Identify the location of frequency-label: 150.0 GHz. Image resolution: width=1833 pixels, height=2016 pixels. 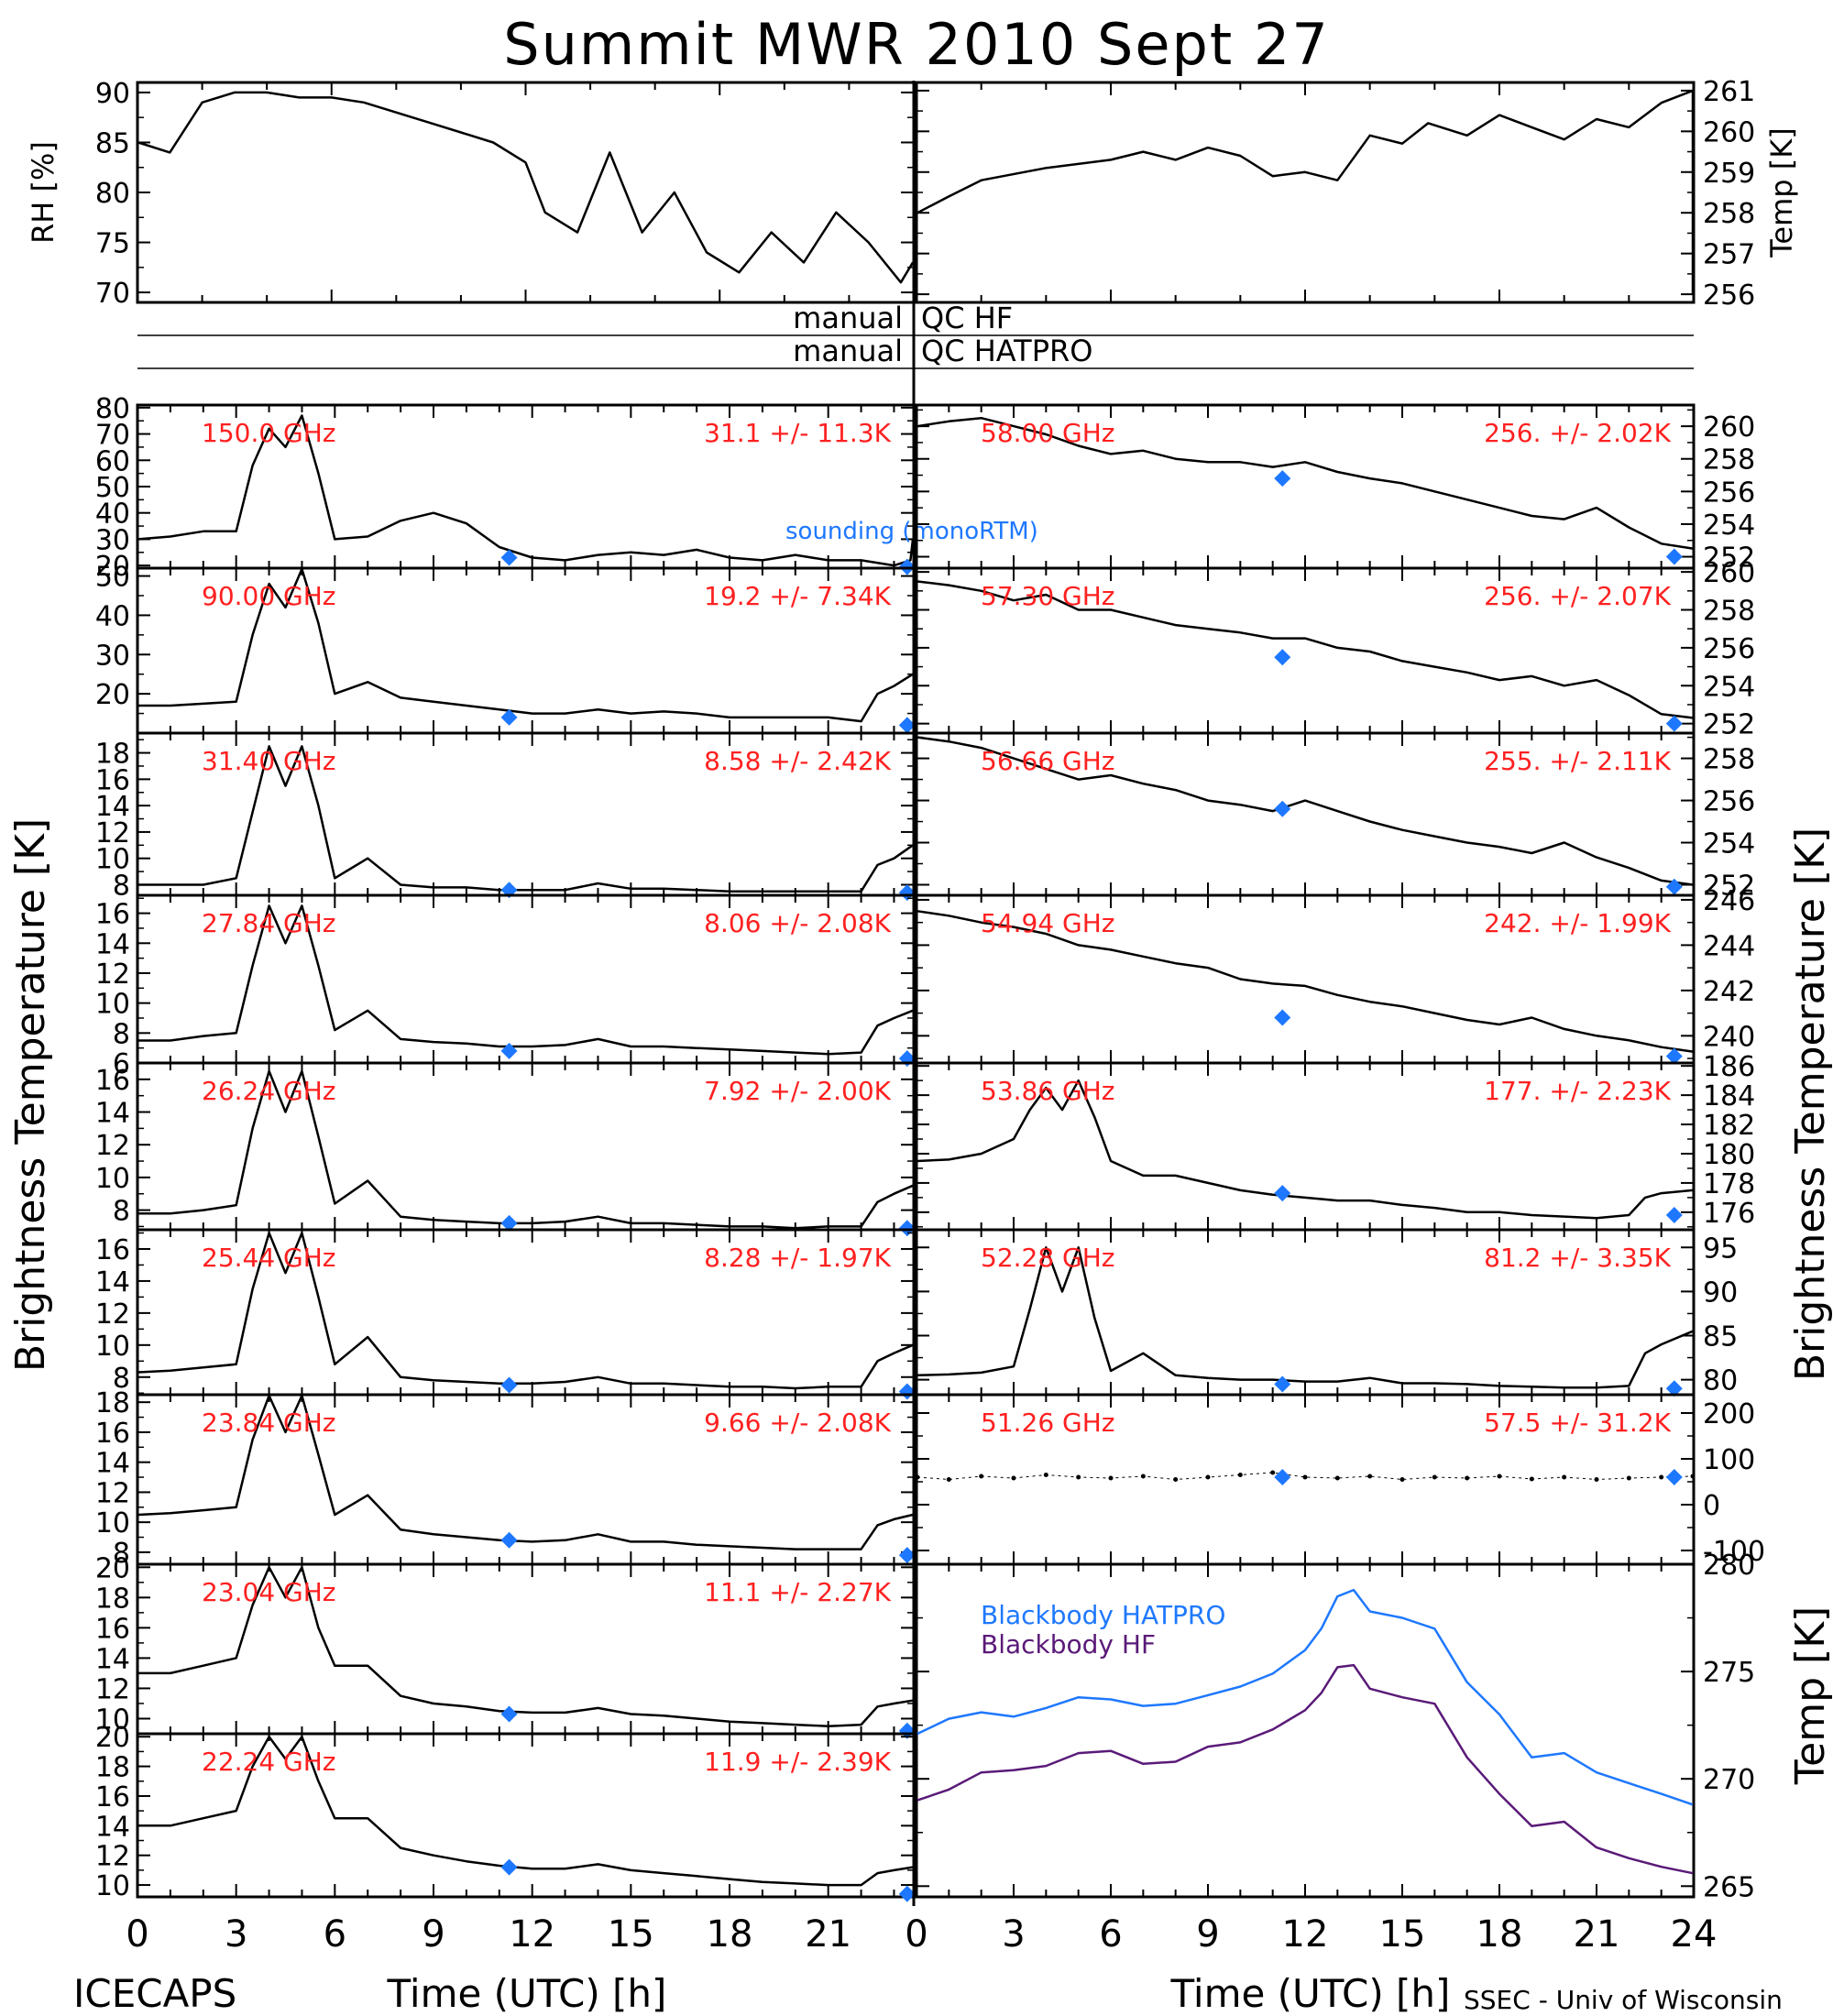
(269, 433).